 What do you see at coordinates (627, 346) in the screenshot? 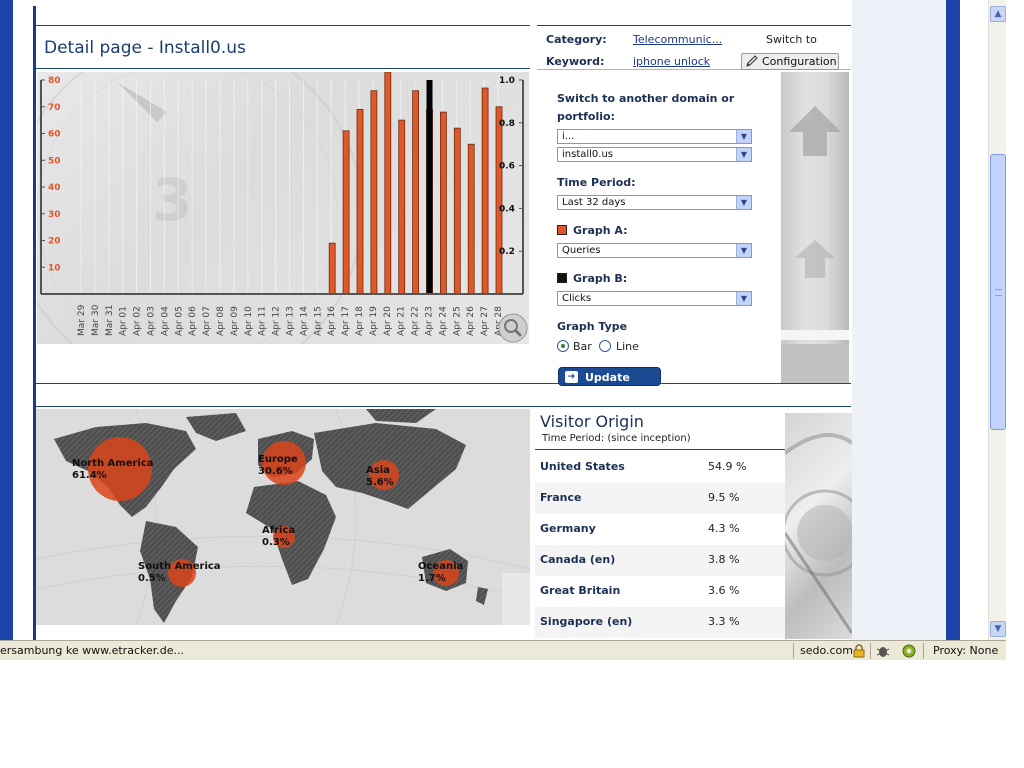
I see `line-radio-label: Line` at bounding box center [627, 346].